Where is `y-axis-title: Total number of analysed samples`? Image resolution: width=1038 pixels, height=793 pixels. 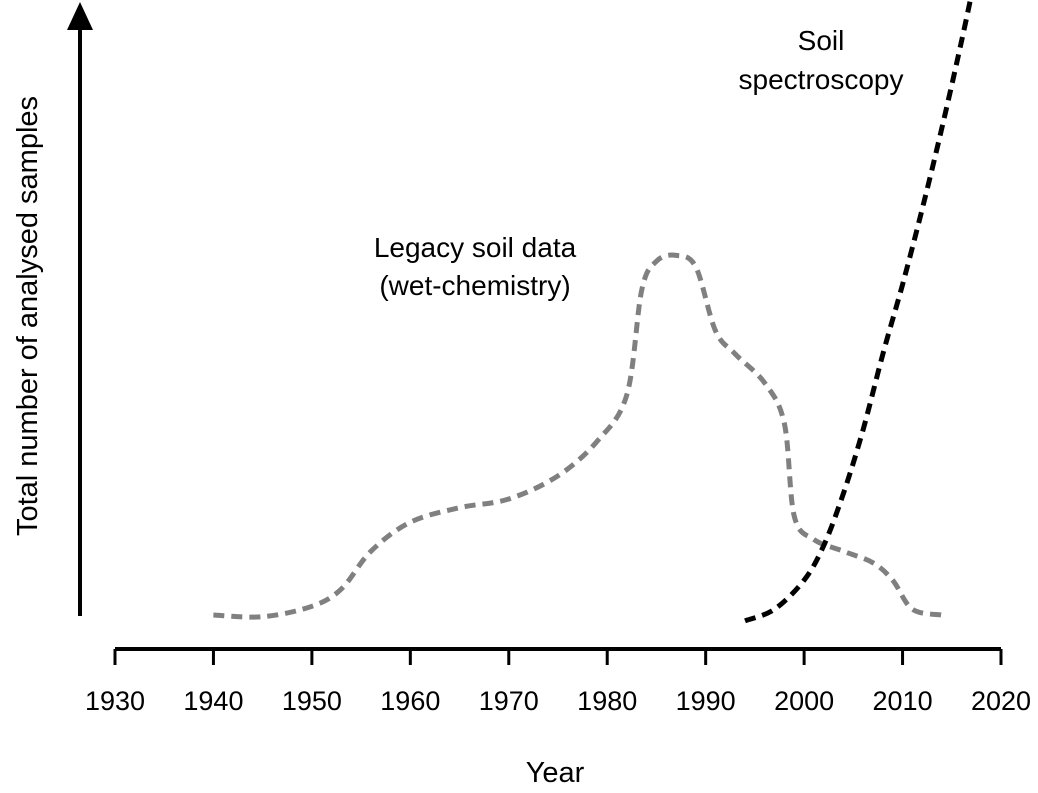
y-axis-title: Total number of analysed samples is located at coordinates (28, 316).